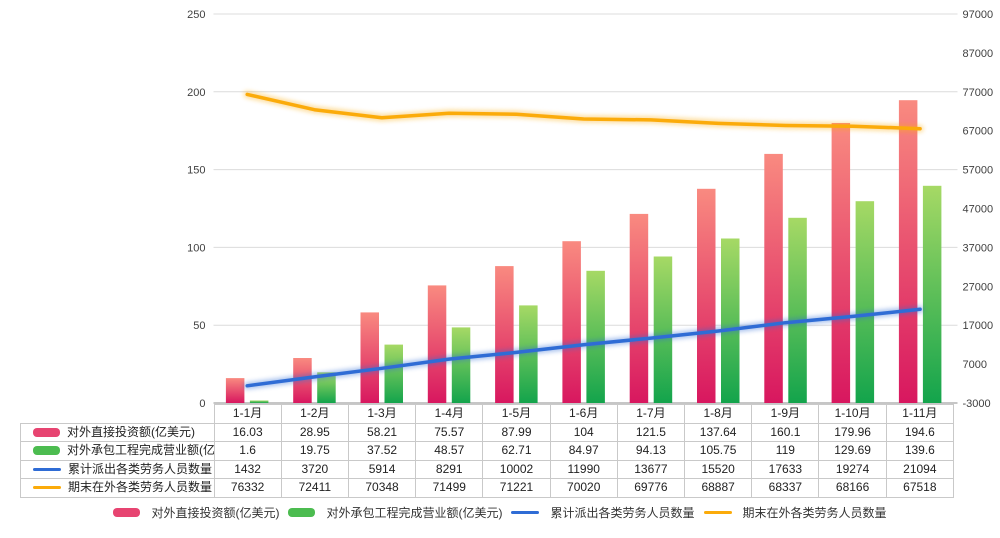 This screenshot has height=538, width=1000. What do you see at coordinates (117, 451) in the screenshot?
I see `table-series-label: 对外承包工程完成营业额(亿美元)` at bounding box center [117, 451].